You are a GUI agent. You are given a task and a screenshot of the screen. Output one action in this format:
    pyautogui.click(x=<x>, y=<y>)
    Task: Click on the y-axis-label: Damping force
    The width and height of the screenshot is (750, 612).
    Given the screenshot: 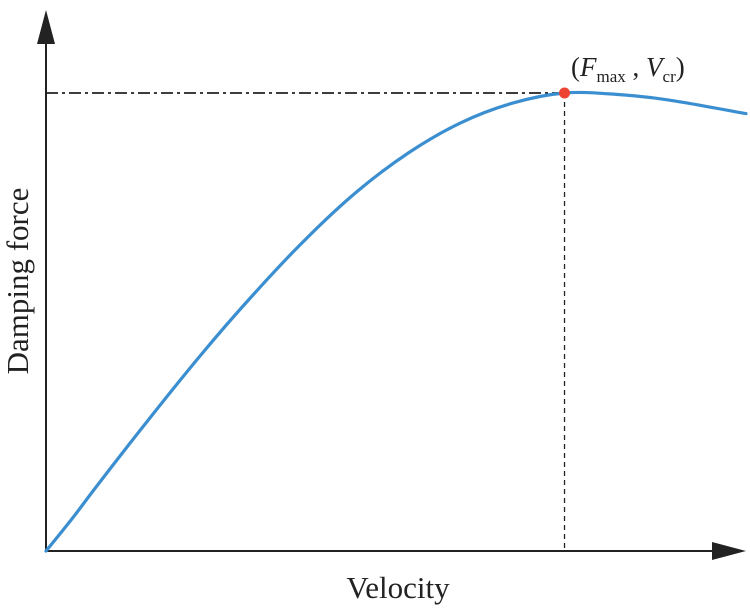 What is the action you would take?
    pyautogui.click(x=17, y=281)
    